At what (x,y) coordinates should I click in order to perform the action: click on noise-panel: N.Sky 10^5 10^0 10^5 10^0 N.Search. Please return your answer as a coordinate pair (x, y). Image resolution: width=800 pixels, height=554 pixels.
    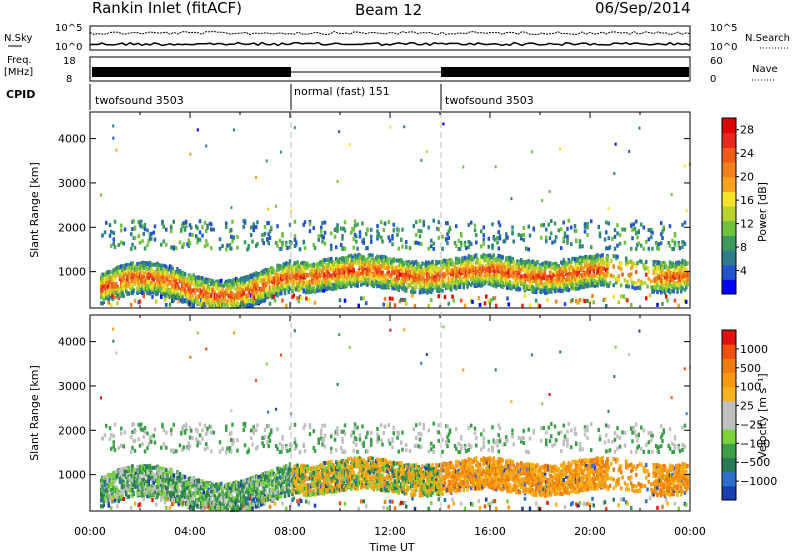
    Looking at the image, I should click on (397, 38).